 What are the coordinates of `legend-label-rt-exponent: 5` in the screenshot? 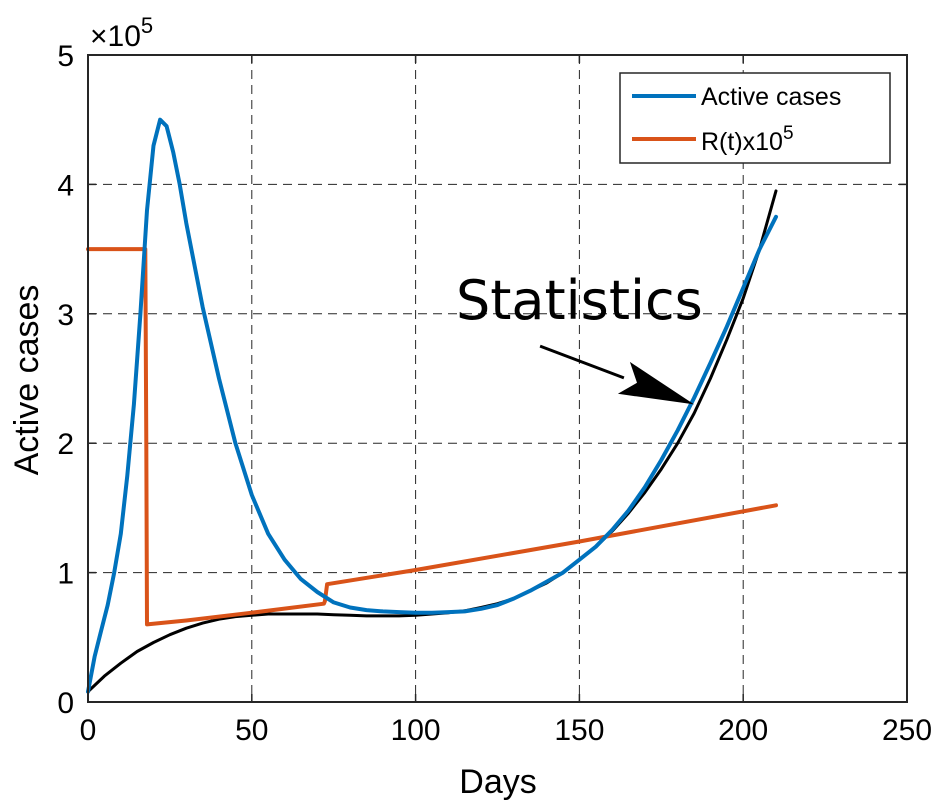 It's located at (788, 133).